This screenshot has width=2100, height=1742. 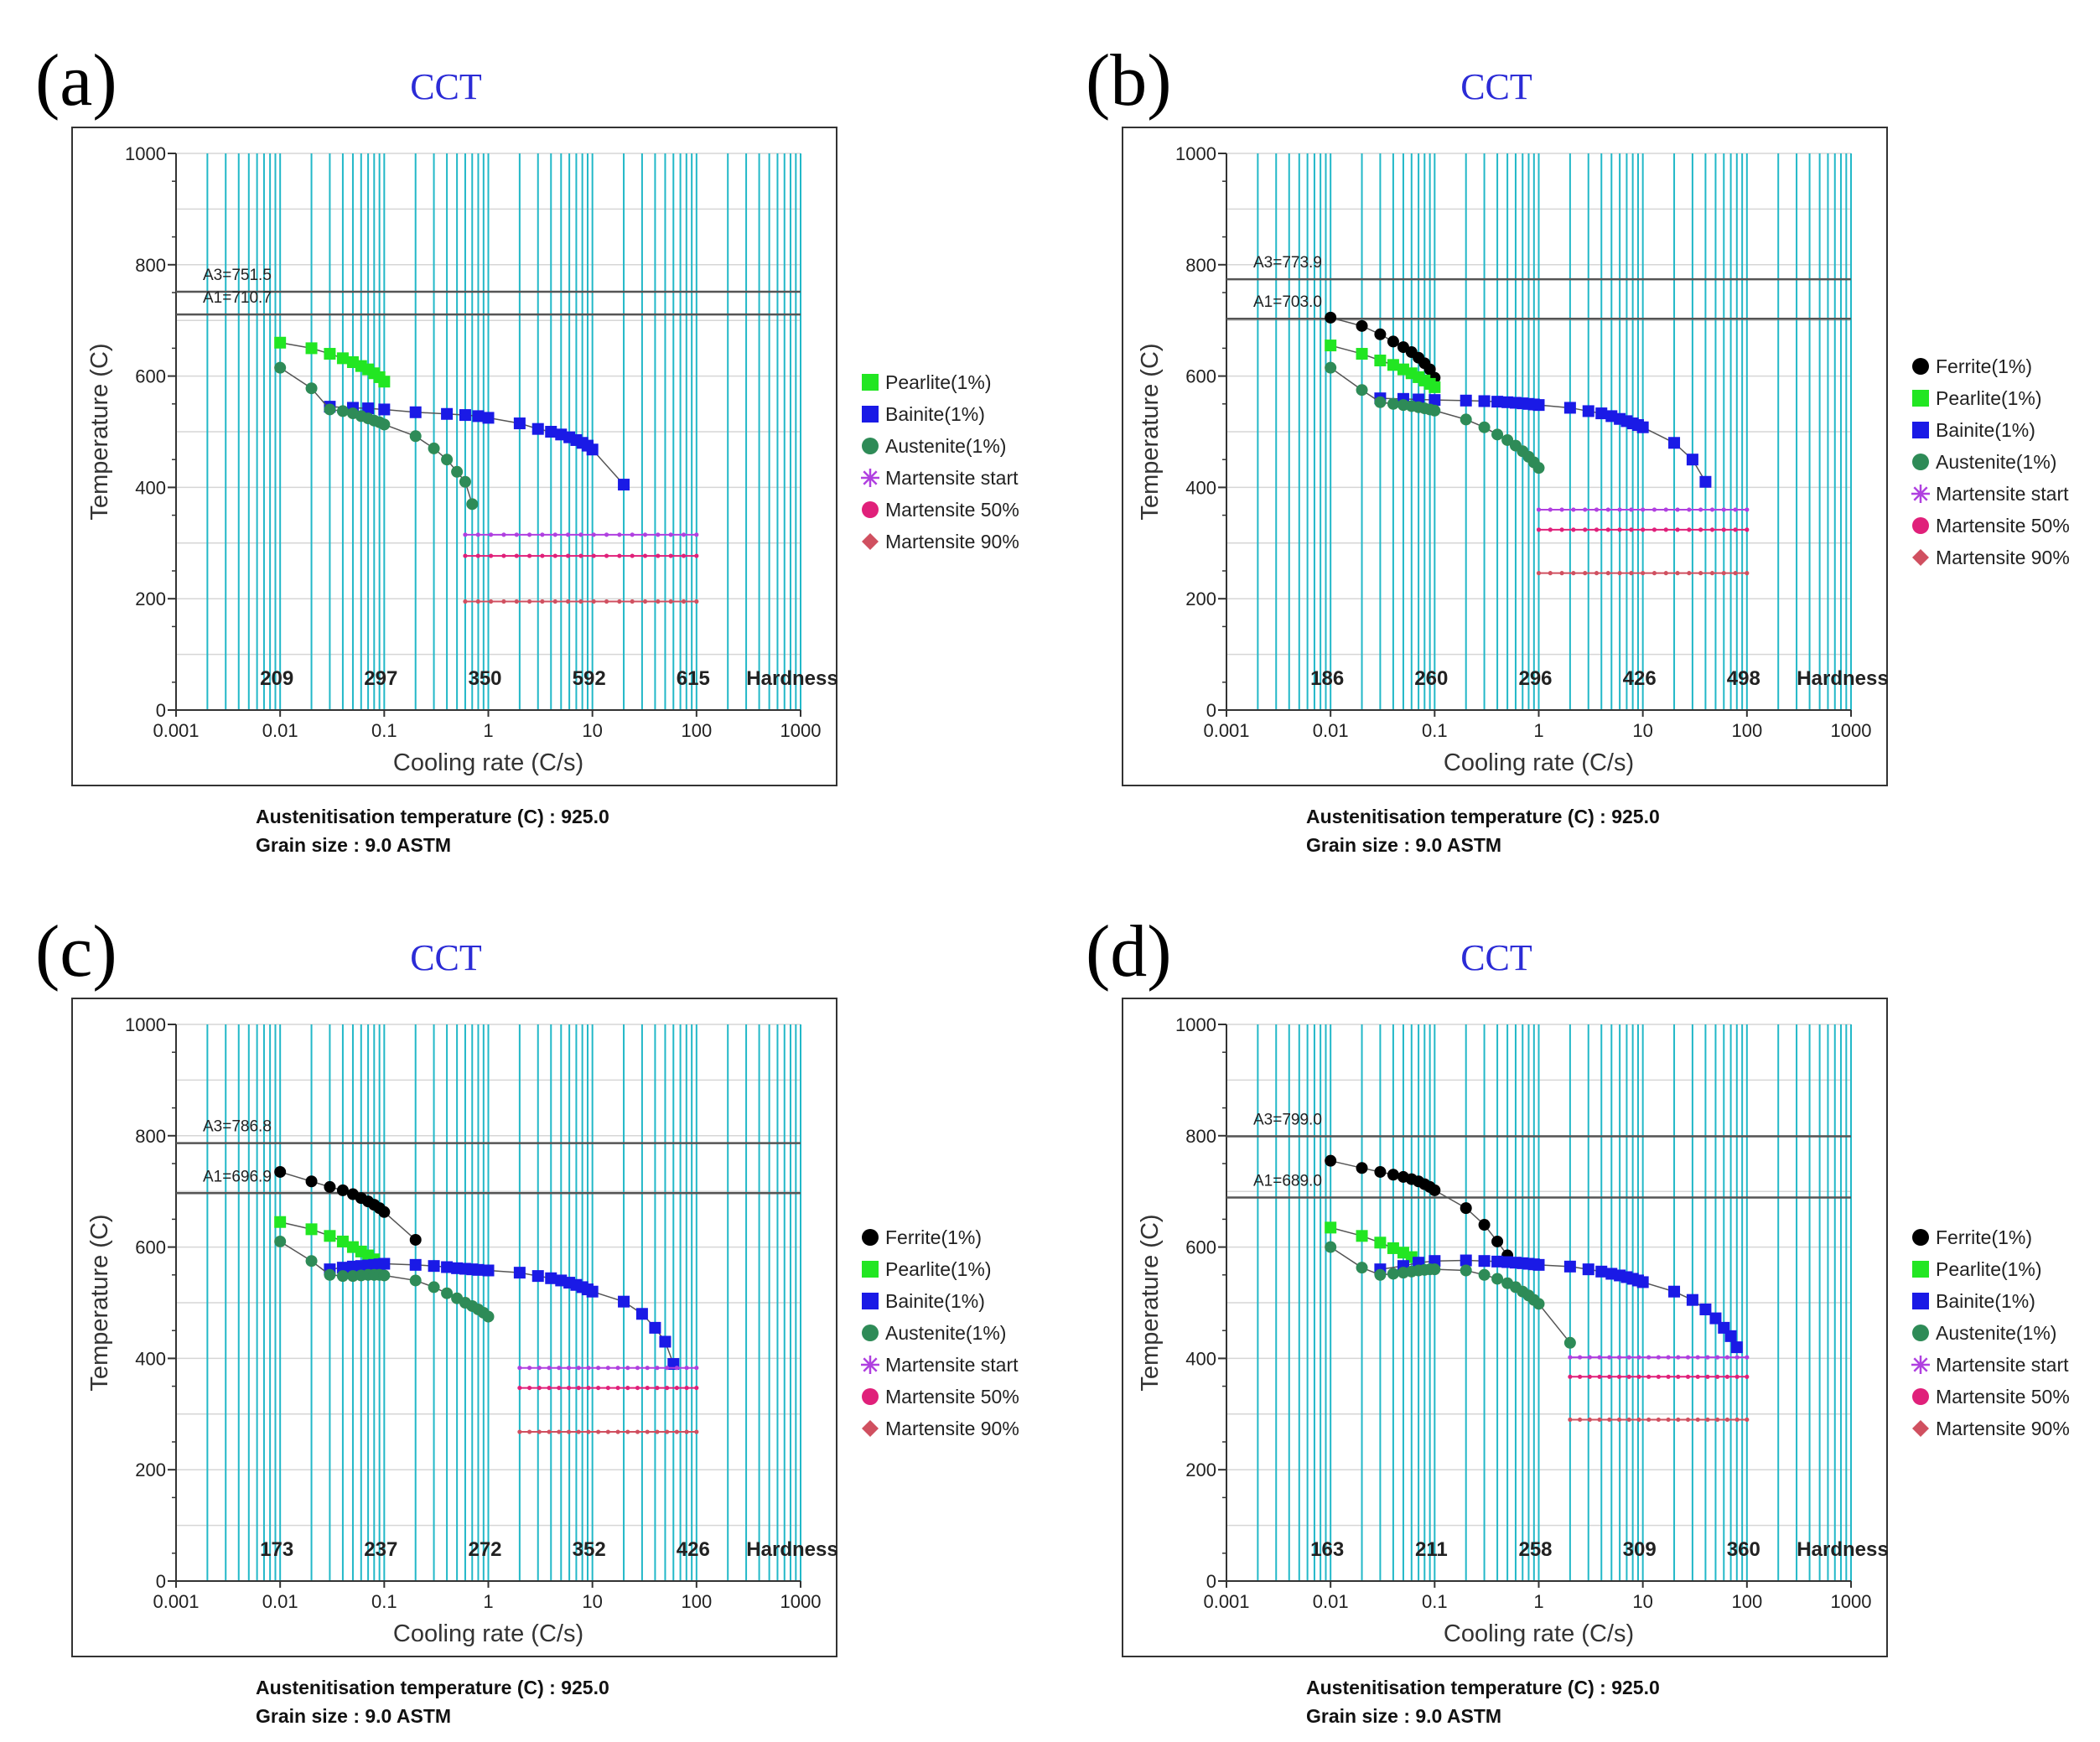 What do you see at coordinates (1746, 731) in the screenshot?
I see `x-tick-label: 100` at bounding box center [1746, 731].